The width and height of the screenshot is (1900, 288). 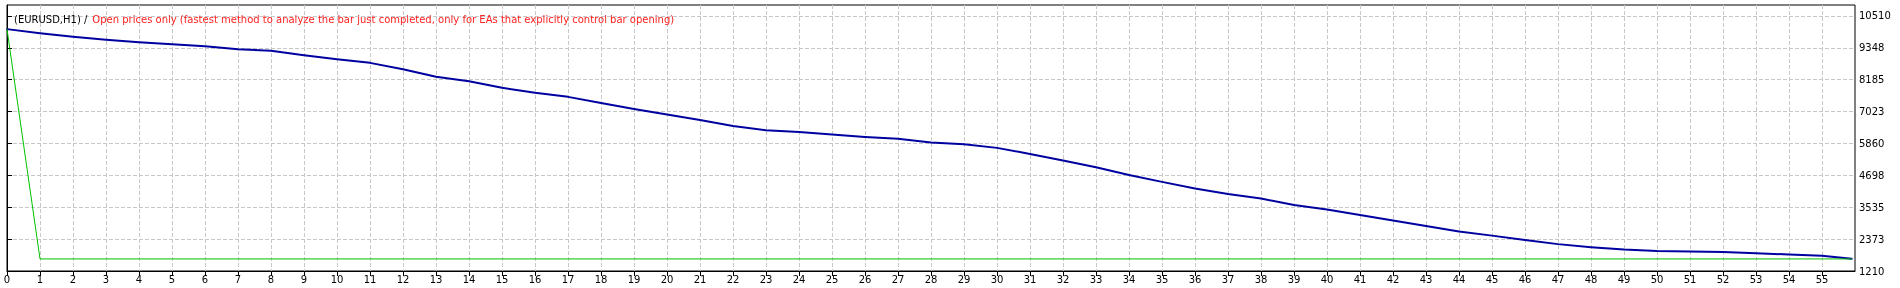 I want to click on x-tick-label: 27, so click(x=898, y=279).